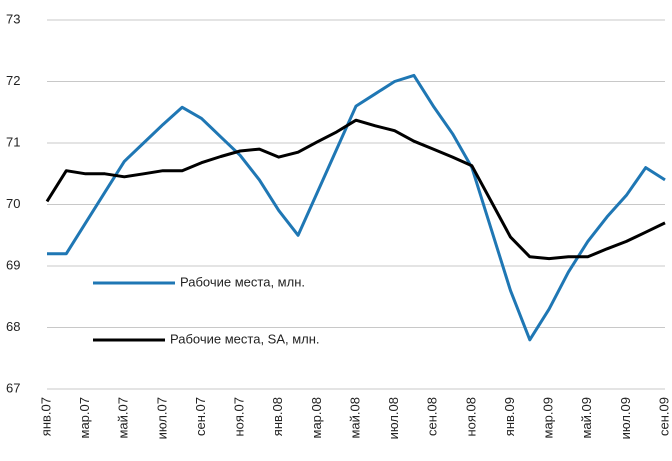 The width and height of the screenshot is (672, 461). What do you see at coordinates (84, 417) in the screenshot?
I see `x-tick-label: мар.07` at bounding box center [84, 417].